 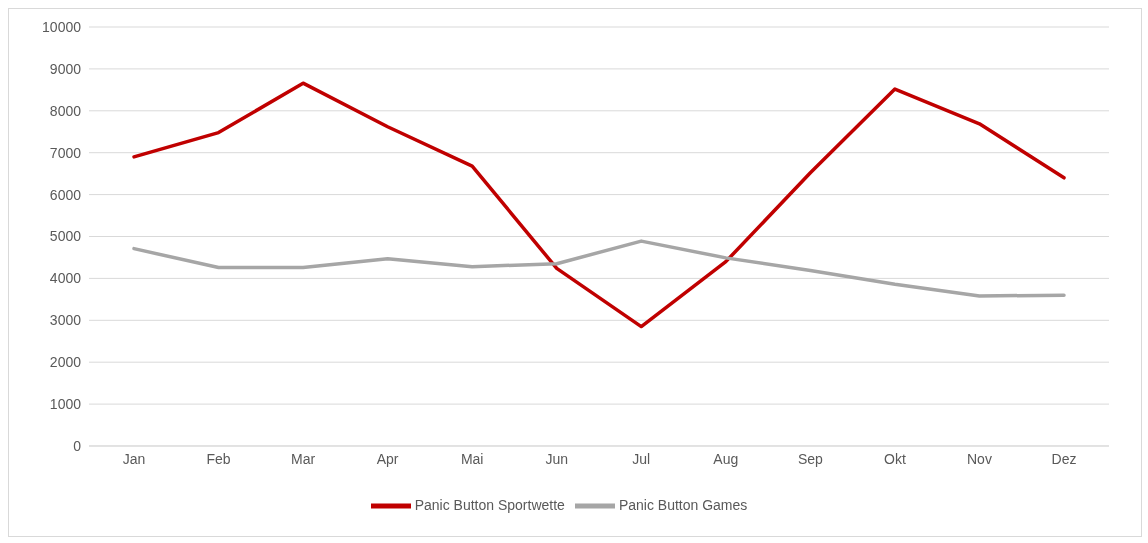 What do you see at coordinates (557, 458) in the screenshot?
I see `x-tick-label: Jun` at bounding box center [557, 458].